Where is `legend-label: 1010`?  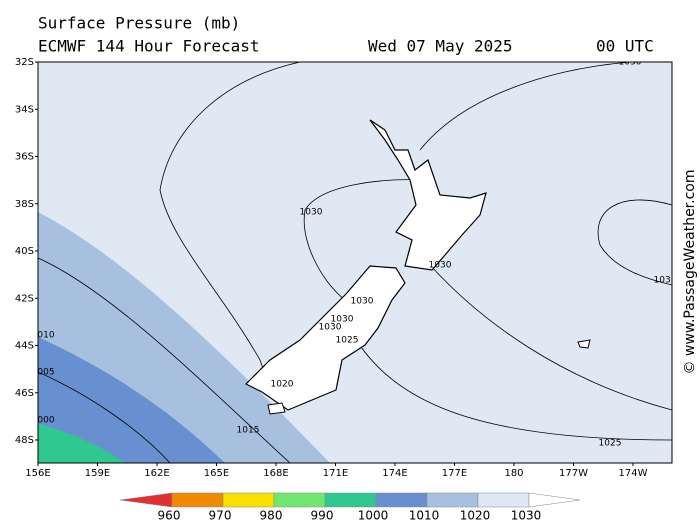
legend-label: 1010 is located at coordinates (424, 516).